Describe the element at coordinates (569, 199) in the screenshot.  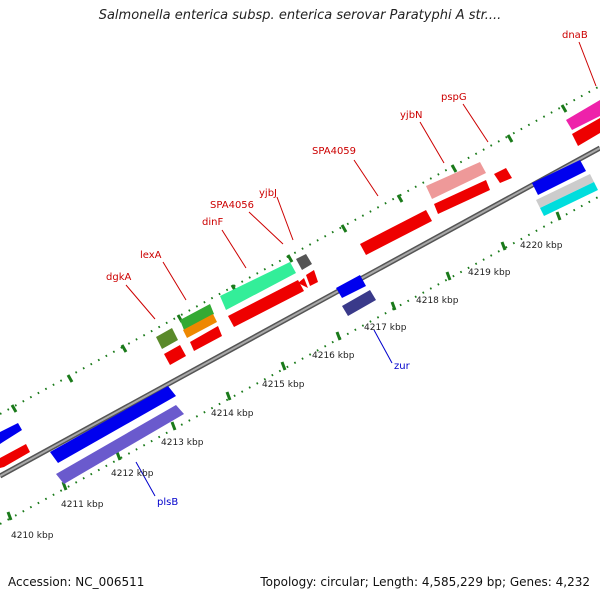
I see `gene-cyan-right` at that location.